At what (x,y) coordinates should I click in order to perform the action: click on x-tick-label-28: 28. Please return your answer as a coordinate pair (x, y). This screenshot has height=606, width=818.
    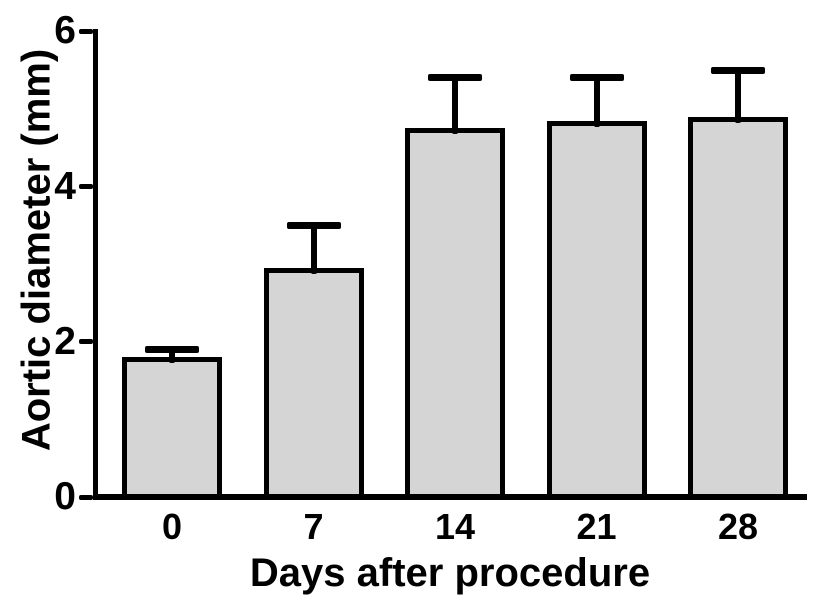
    Looking at the image, I should click on (738, 526).